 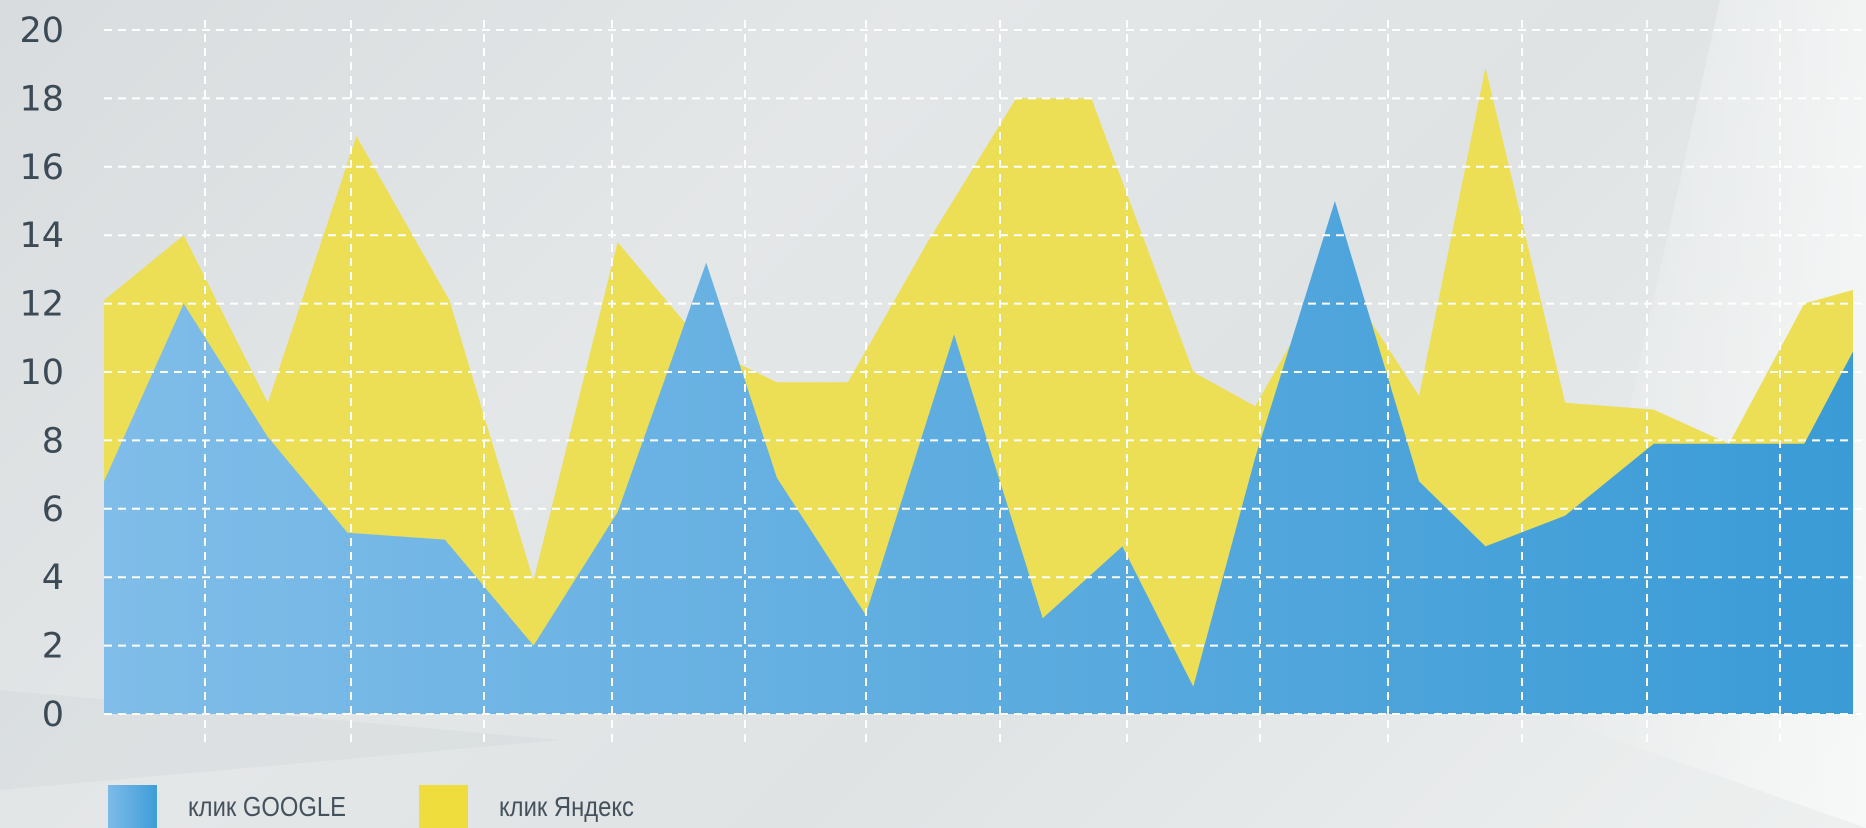 I want to click on legend-label-google: клик GOOGLE, so click(x=267, y=806).